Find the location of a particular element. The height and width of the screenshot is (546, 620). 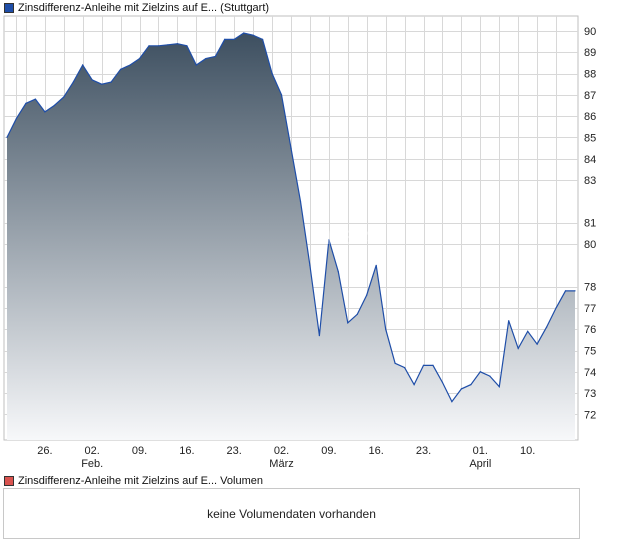

y-tick-label: 78 is located at coordinates (590, 288).